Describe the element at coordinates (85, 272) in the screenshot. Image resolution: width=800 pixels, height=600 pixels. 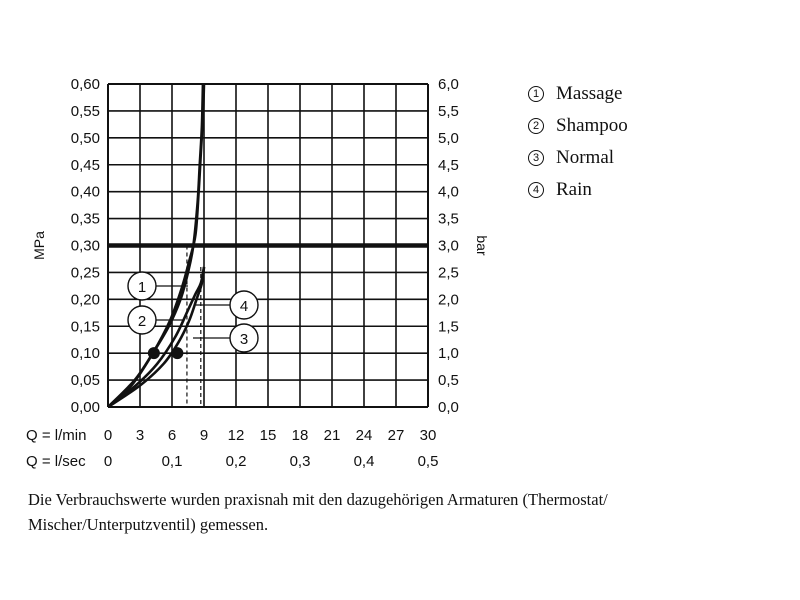
I see `y-tick-label-left: 0,25` at that location.